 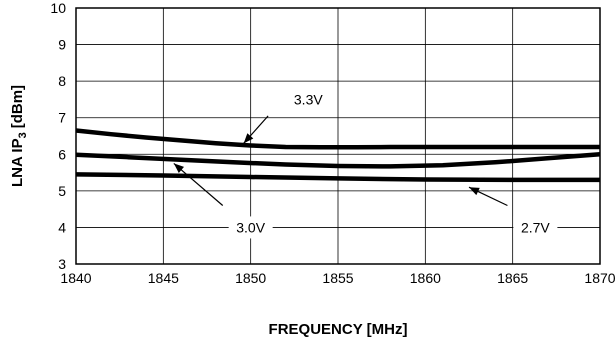 What do you see at coordinates (58, 136) in the screenshot?
I see `y-tick-labels: 3 4 5 6 7 8 9 10` at bounding box center [58, 136].